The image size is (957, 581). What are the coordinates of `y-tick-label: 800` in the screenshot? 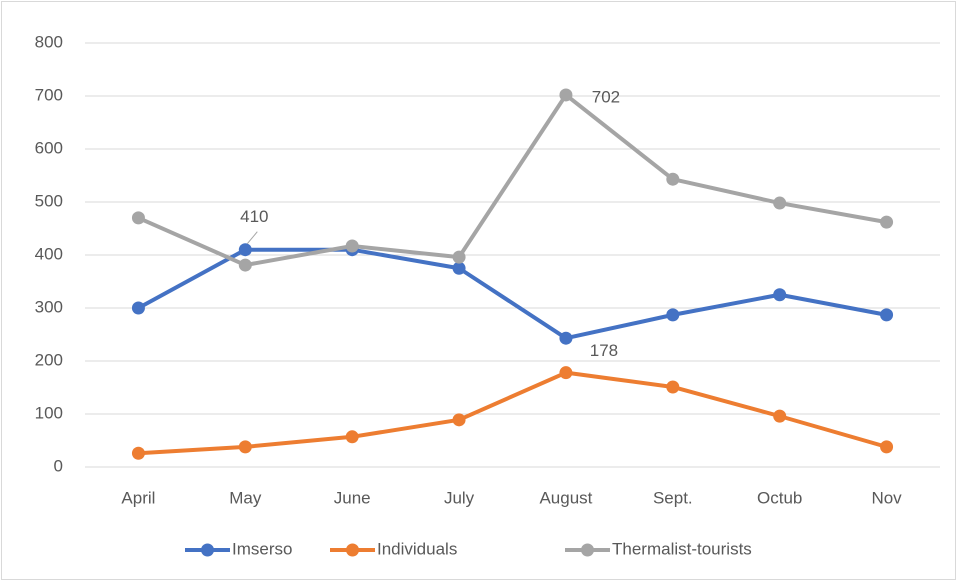 It's located at (49, 41).